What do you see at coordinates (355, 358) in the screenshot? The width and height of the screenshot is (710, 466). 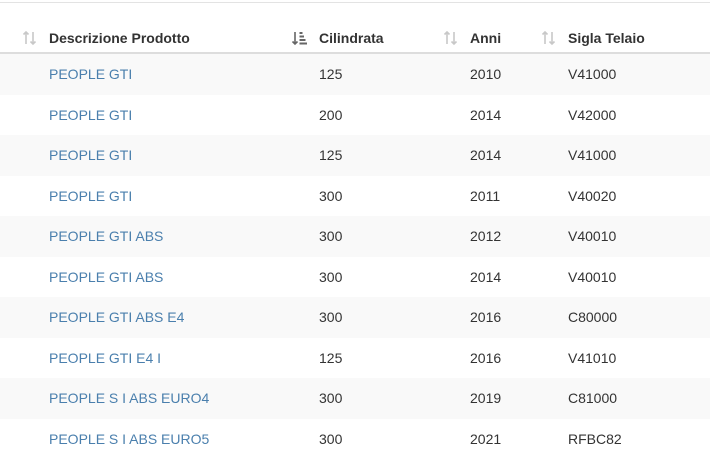 I see `table-row: PEOPLE GTI E4 I 125 2016 V41010` at bounding box center [355, 358].